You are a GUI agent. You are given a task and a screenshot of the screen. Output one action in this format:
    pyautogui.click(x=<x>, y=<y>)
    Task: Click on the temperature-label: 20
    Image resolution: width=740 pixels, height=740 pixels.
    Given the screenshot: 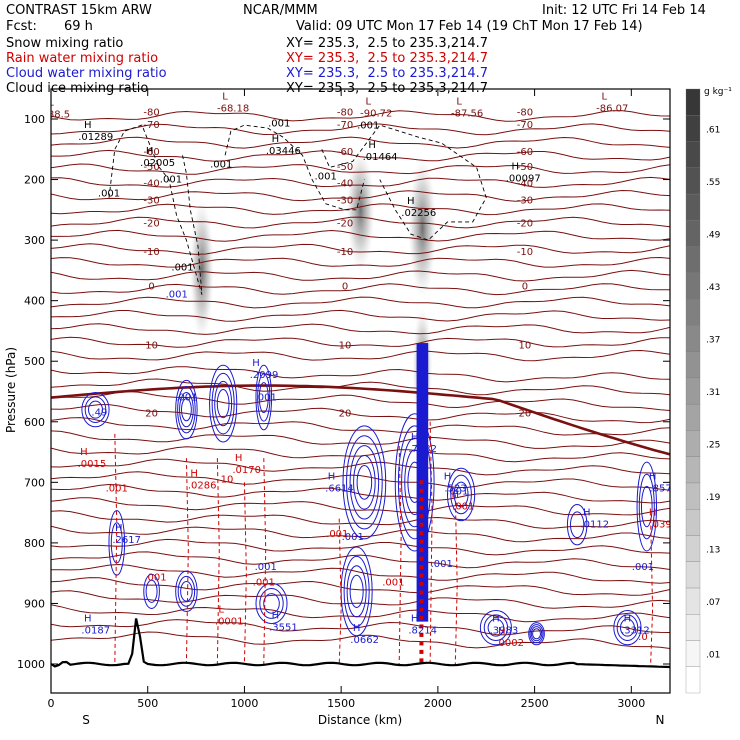 What is the action you would take?
    pyautogui.click(x=525, y=414)
    